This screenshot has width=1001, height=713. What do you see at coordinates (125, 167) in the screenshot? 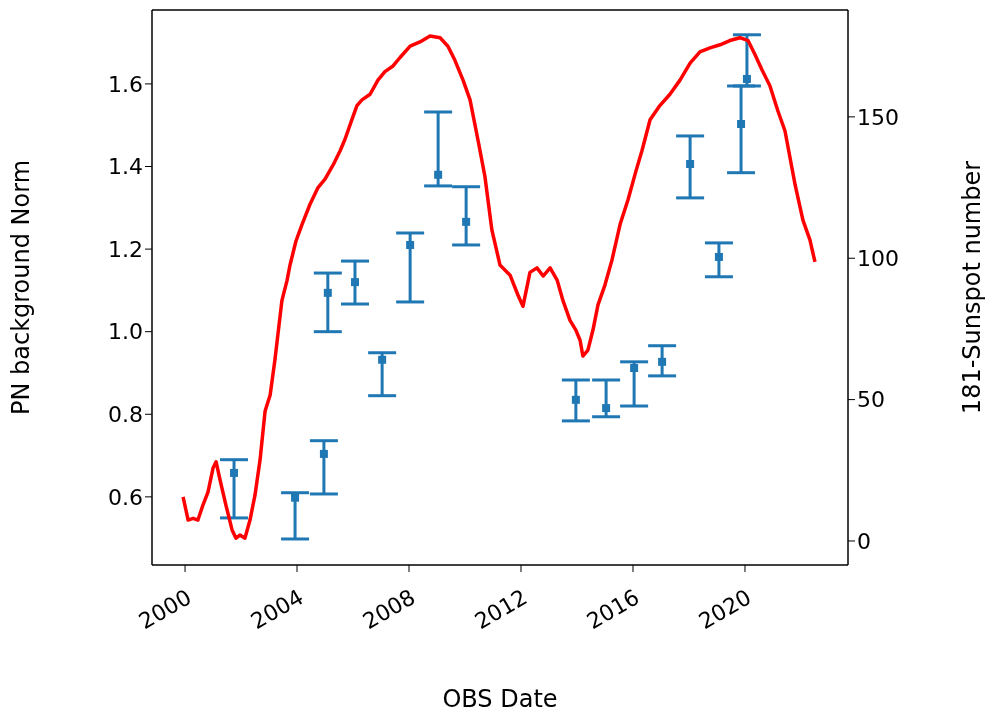
I see `y-tick-label: 1.4` at bounding box center [125, 167].